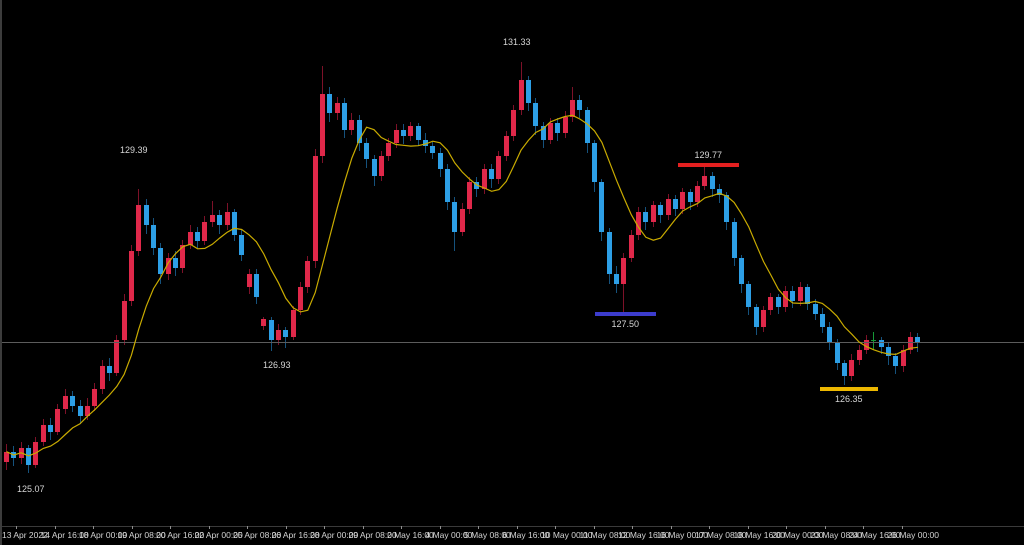  What do you see at coordinates (257, 535) in the screenshot?
I see `x-axis-label: 25 Apr 08:00` at bounding box center [257, 535].